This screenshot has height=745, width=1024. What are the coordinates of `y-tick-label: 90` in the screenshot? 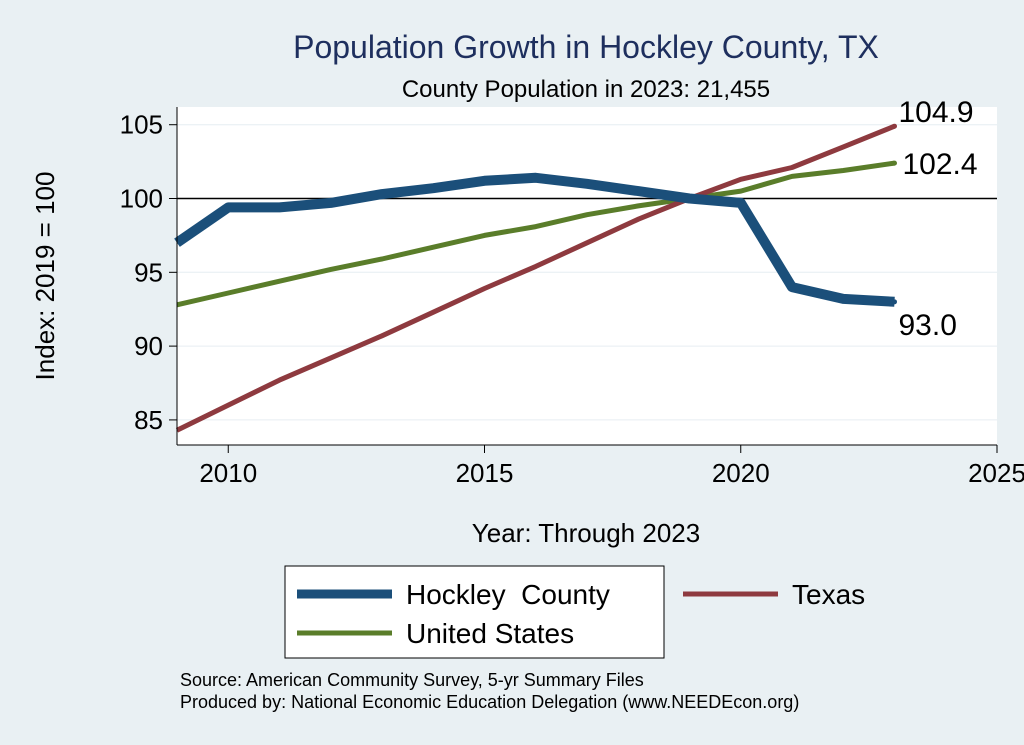 It's located at (148, 346).